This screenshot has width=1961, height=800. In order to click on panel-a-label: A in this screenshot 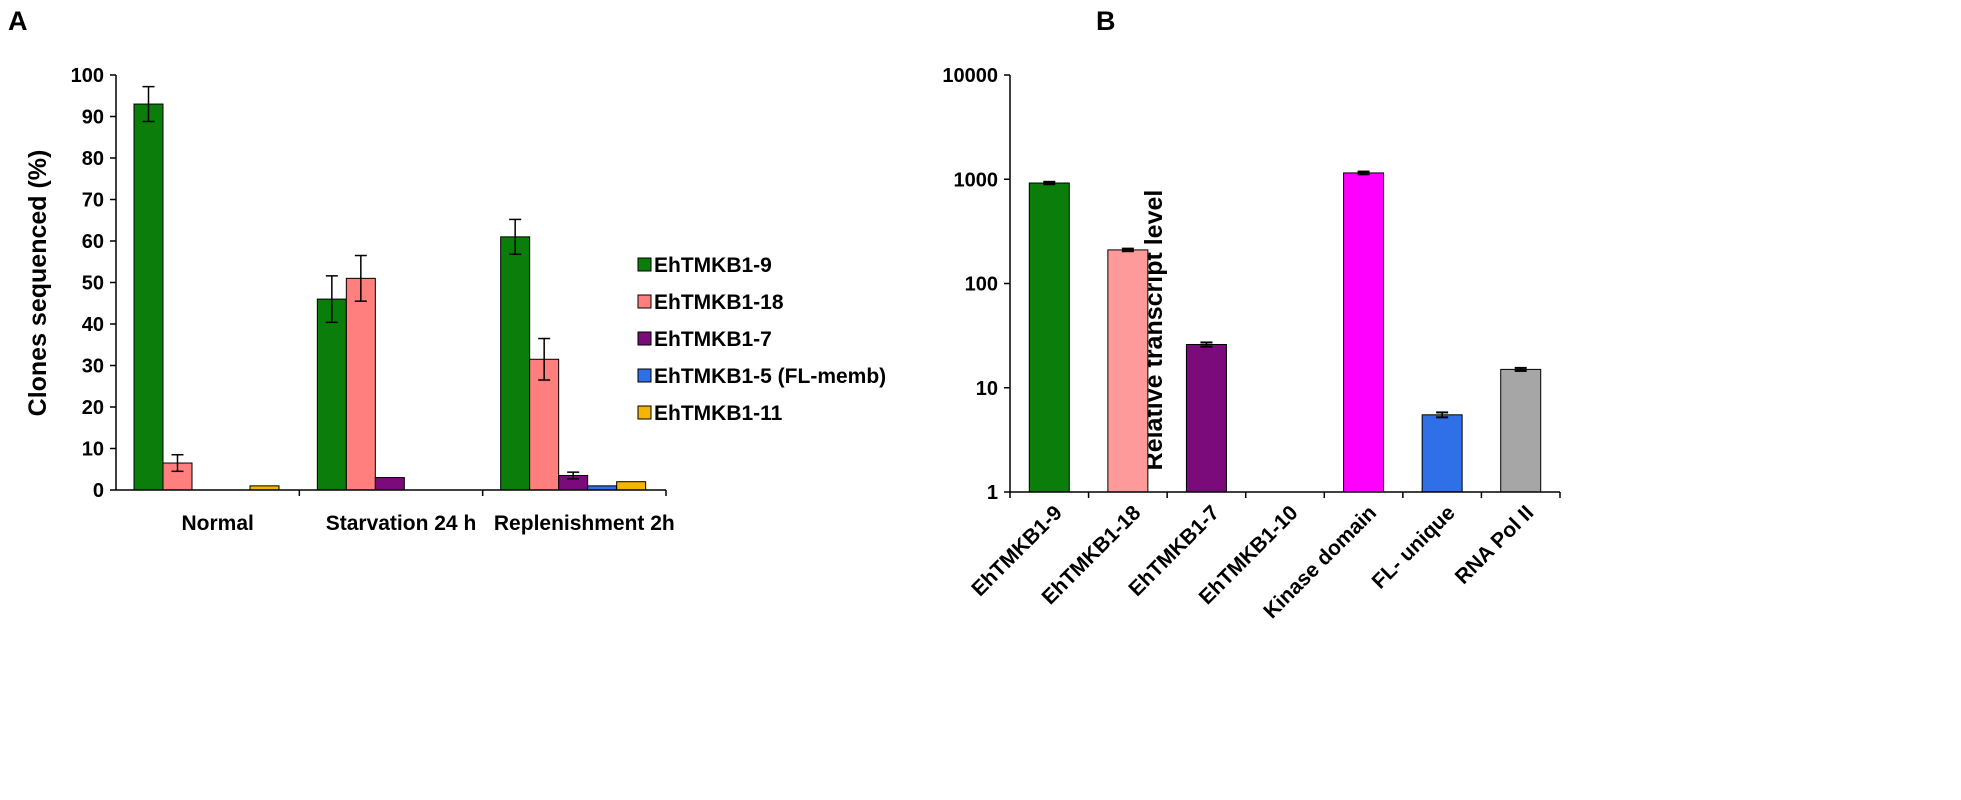, I will do `click(18, 21)`.